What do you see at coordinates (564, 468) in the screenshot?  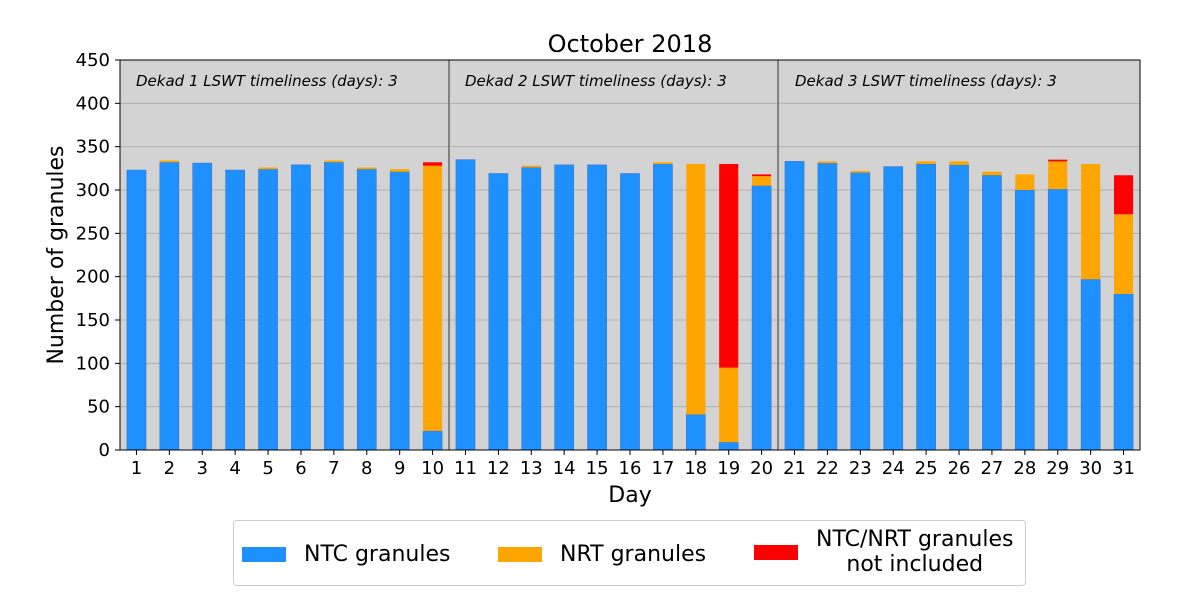 I see `x-tick-label: 14` at bounding box center [564, 468].